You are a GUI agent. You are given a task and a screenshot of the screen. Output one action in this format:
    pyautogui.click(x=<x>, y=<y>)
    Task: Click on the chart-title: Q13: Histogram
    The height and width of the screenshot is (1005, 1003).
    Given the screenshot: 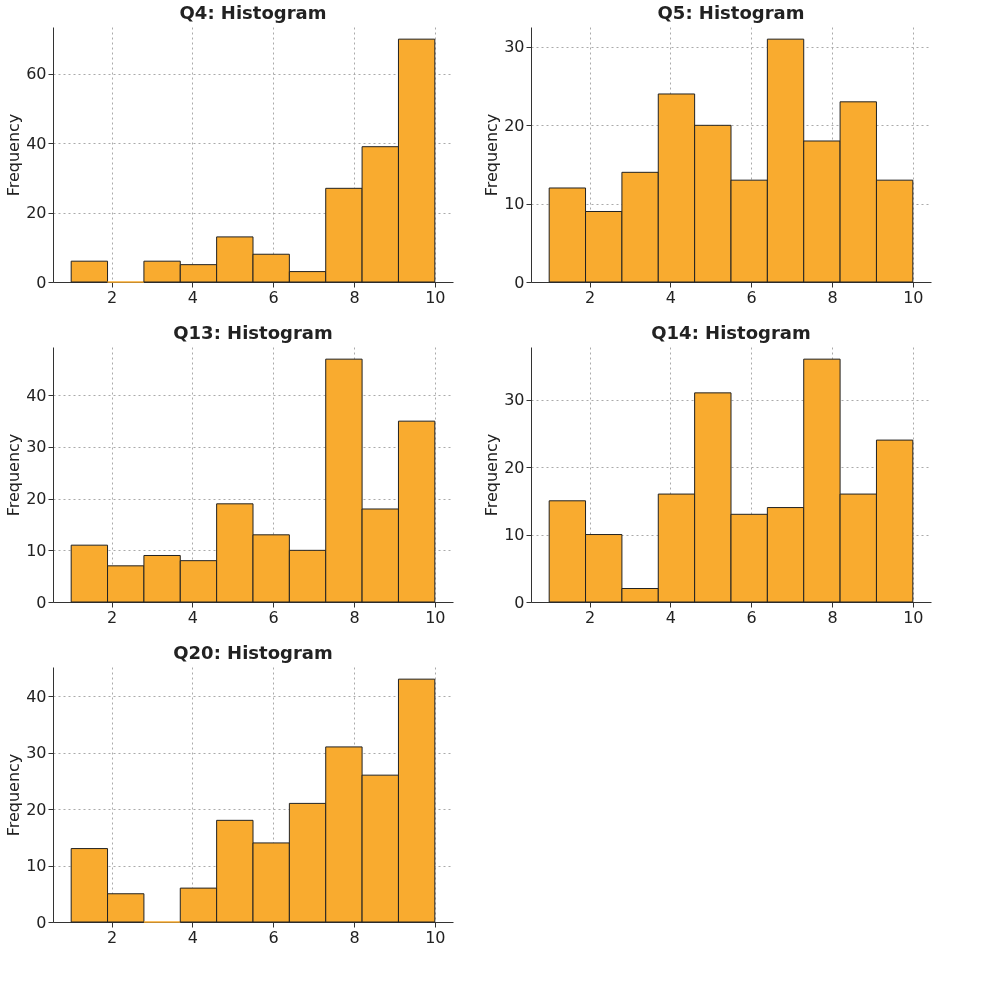 What is the action you would take?
    pyautogui.click(x=253, y=332)
    